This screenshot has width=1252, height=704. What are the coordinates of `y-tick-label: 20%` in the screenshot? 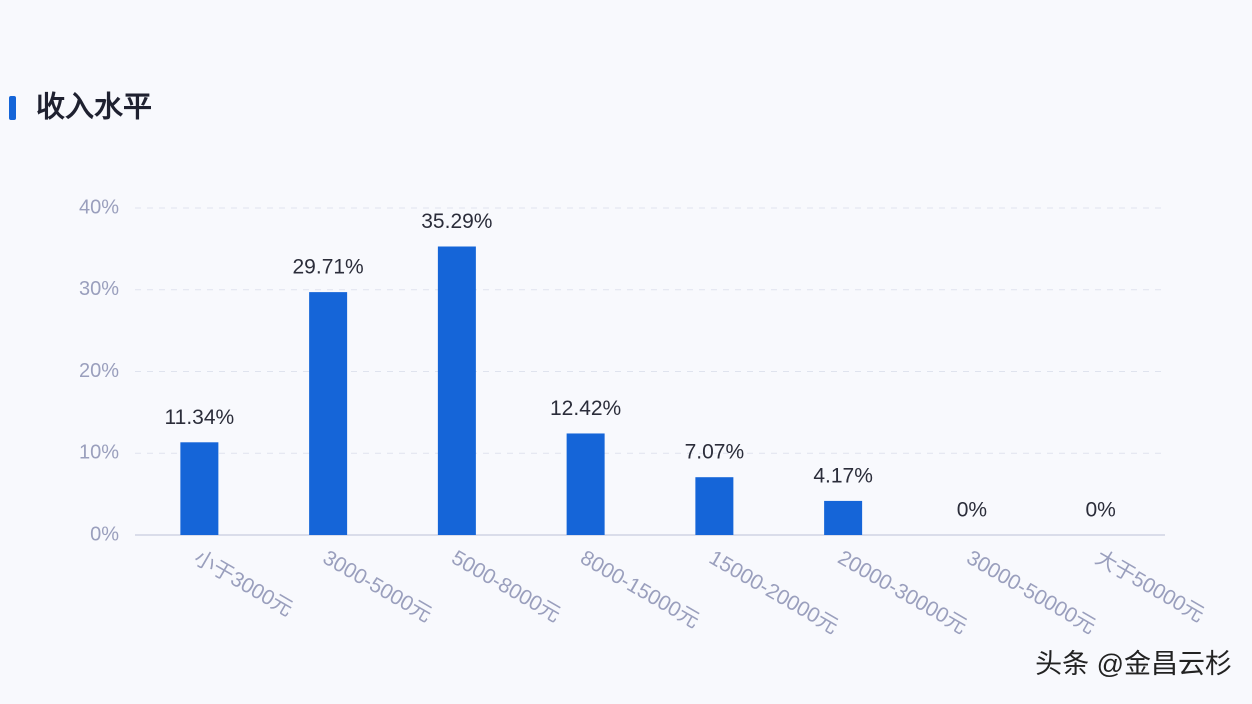 It's located at (99, 371).